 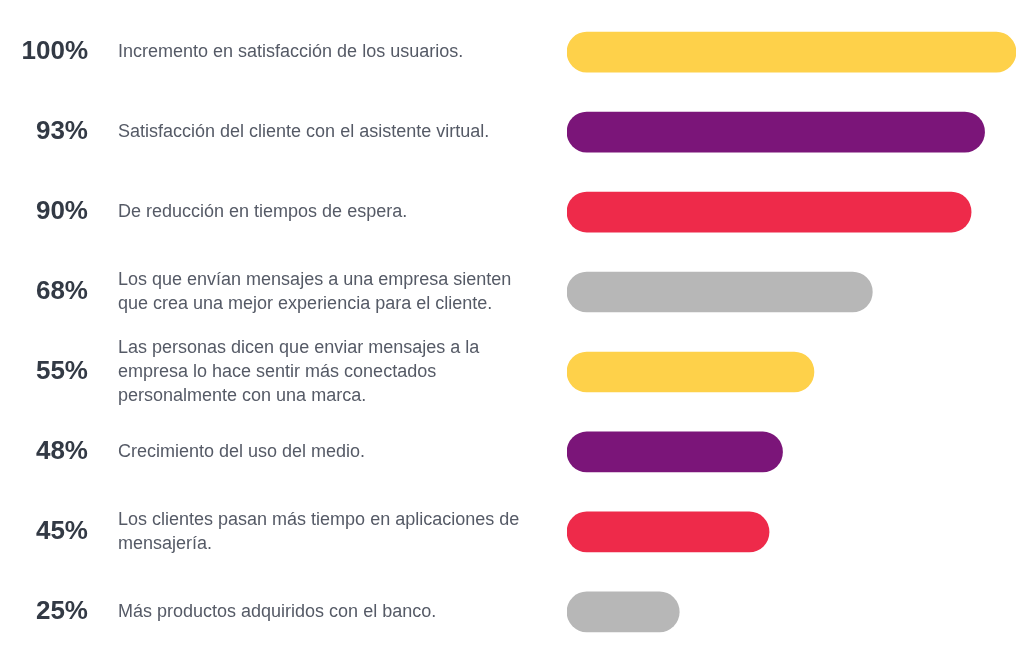 What do you see at coordinates (61, 530) in the screenshot?
I see `data-label: 45%` at bounding box center [61, 530].